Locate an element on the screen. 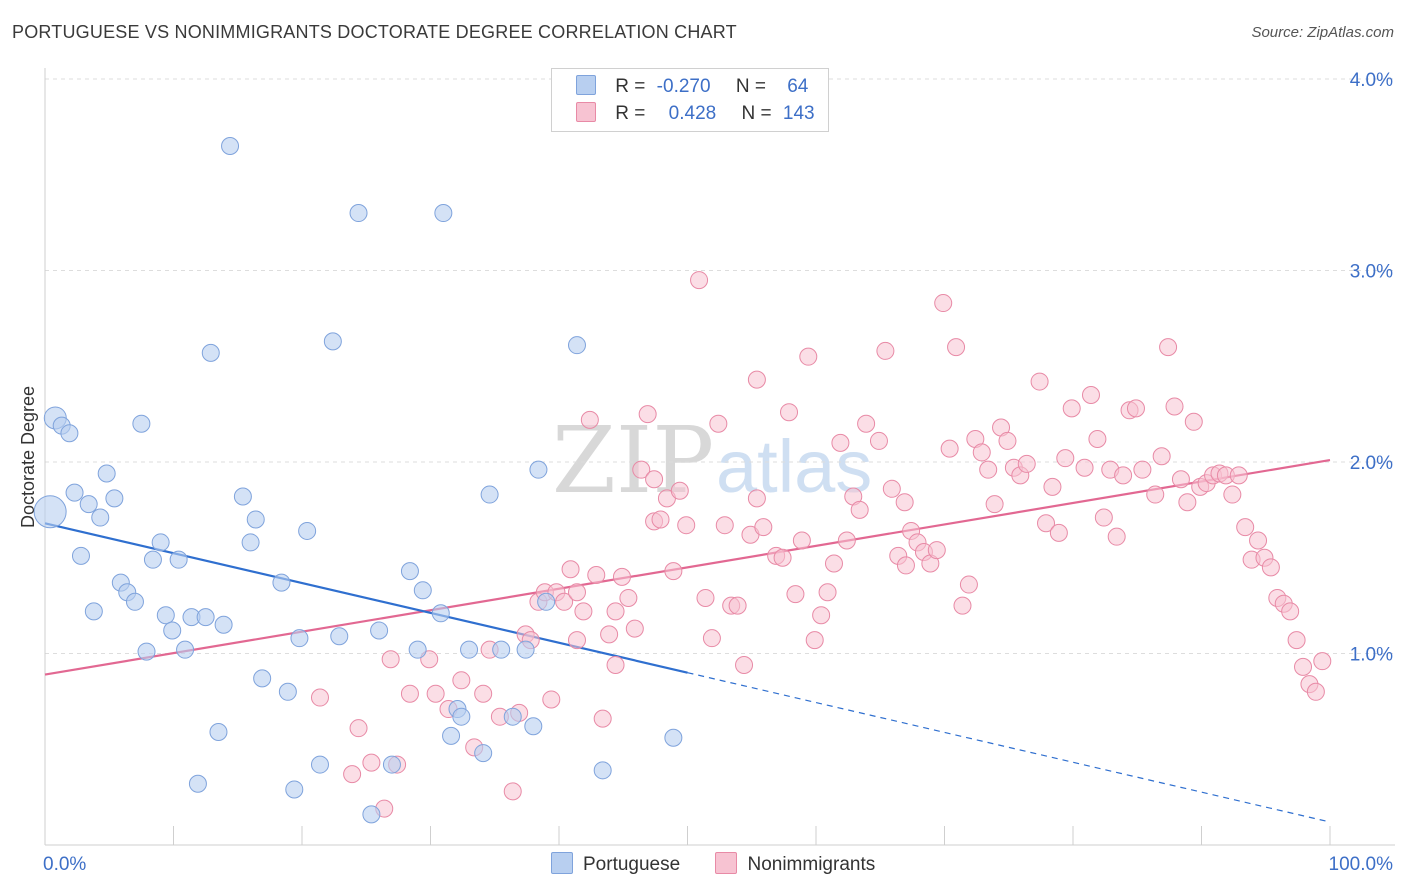 The image size is (1406, 892). portuguese-trend-extension is located at coordinates (1009, 747).